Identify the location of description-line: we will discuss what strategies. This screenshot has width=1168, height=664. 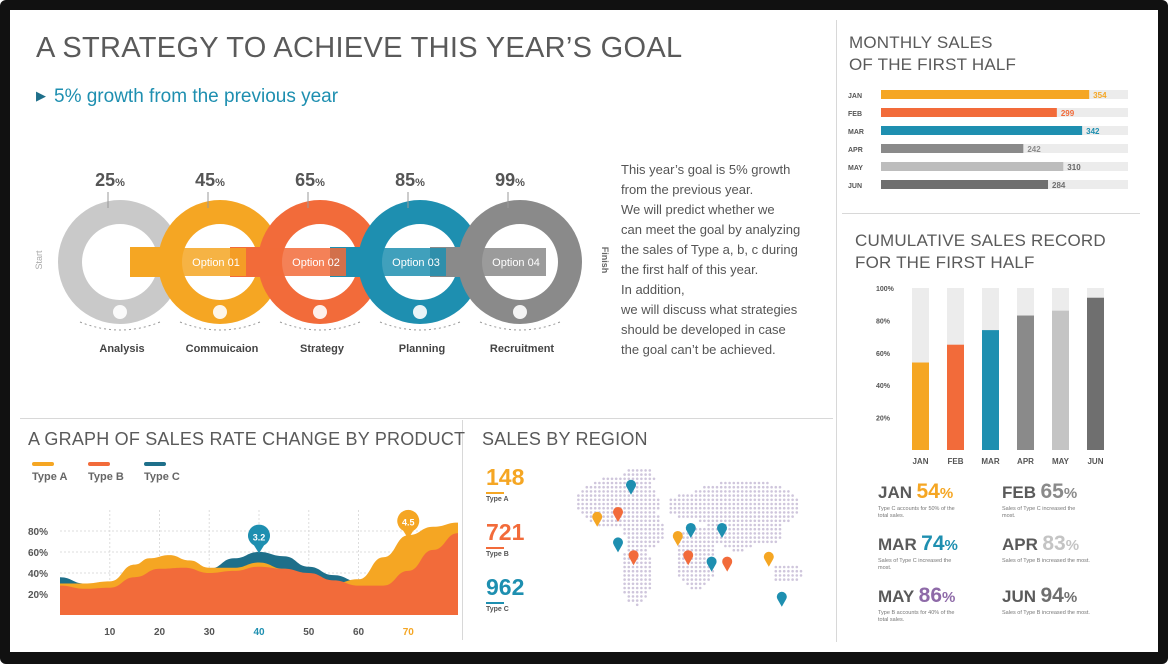
(709, 309).